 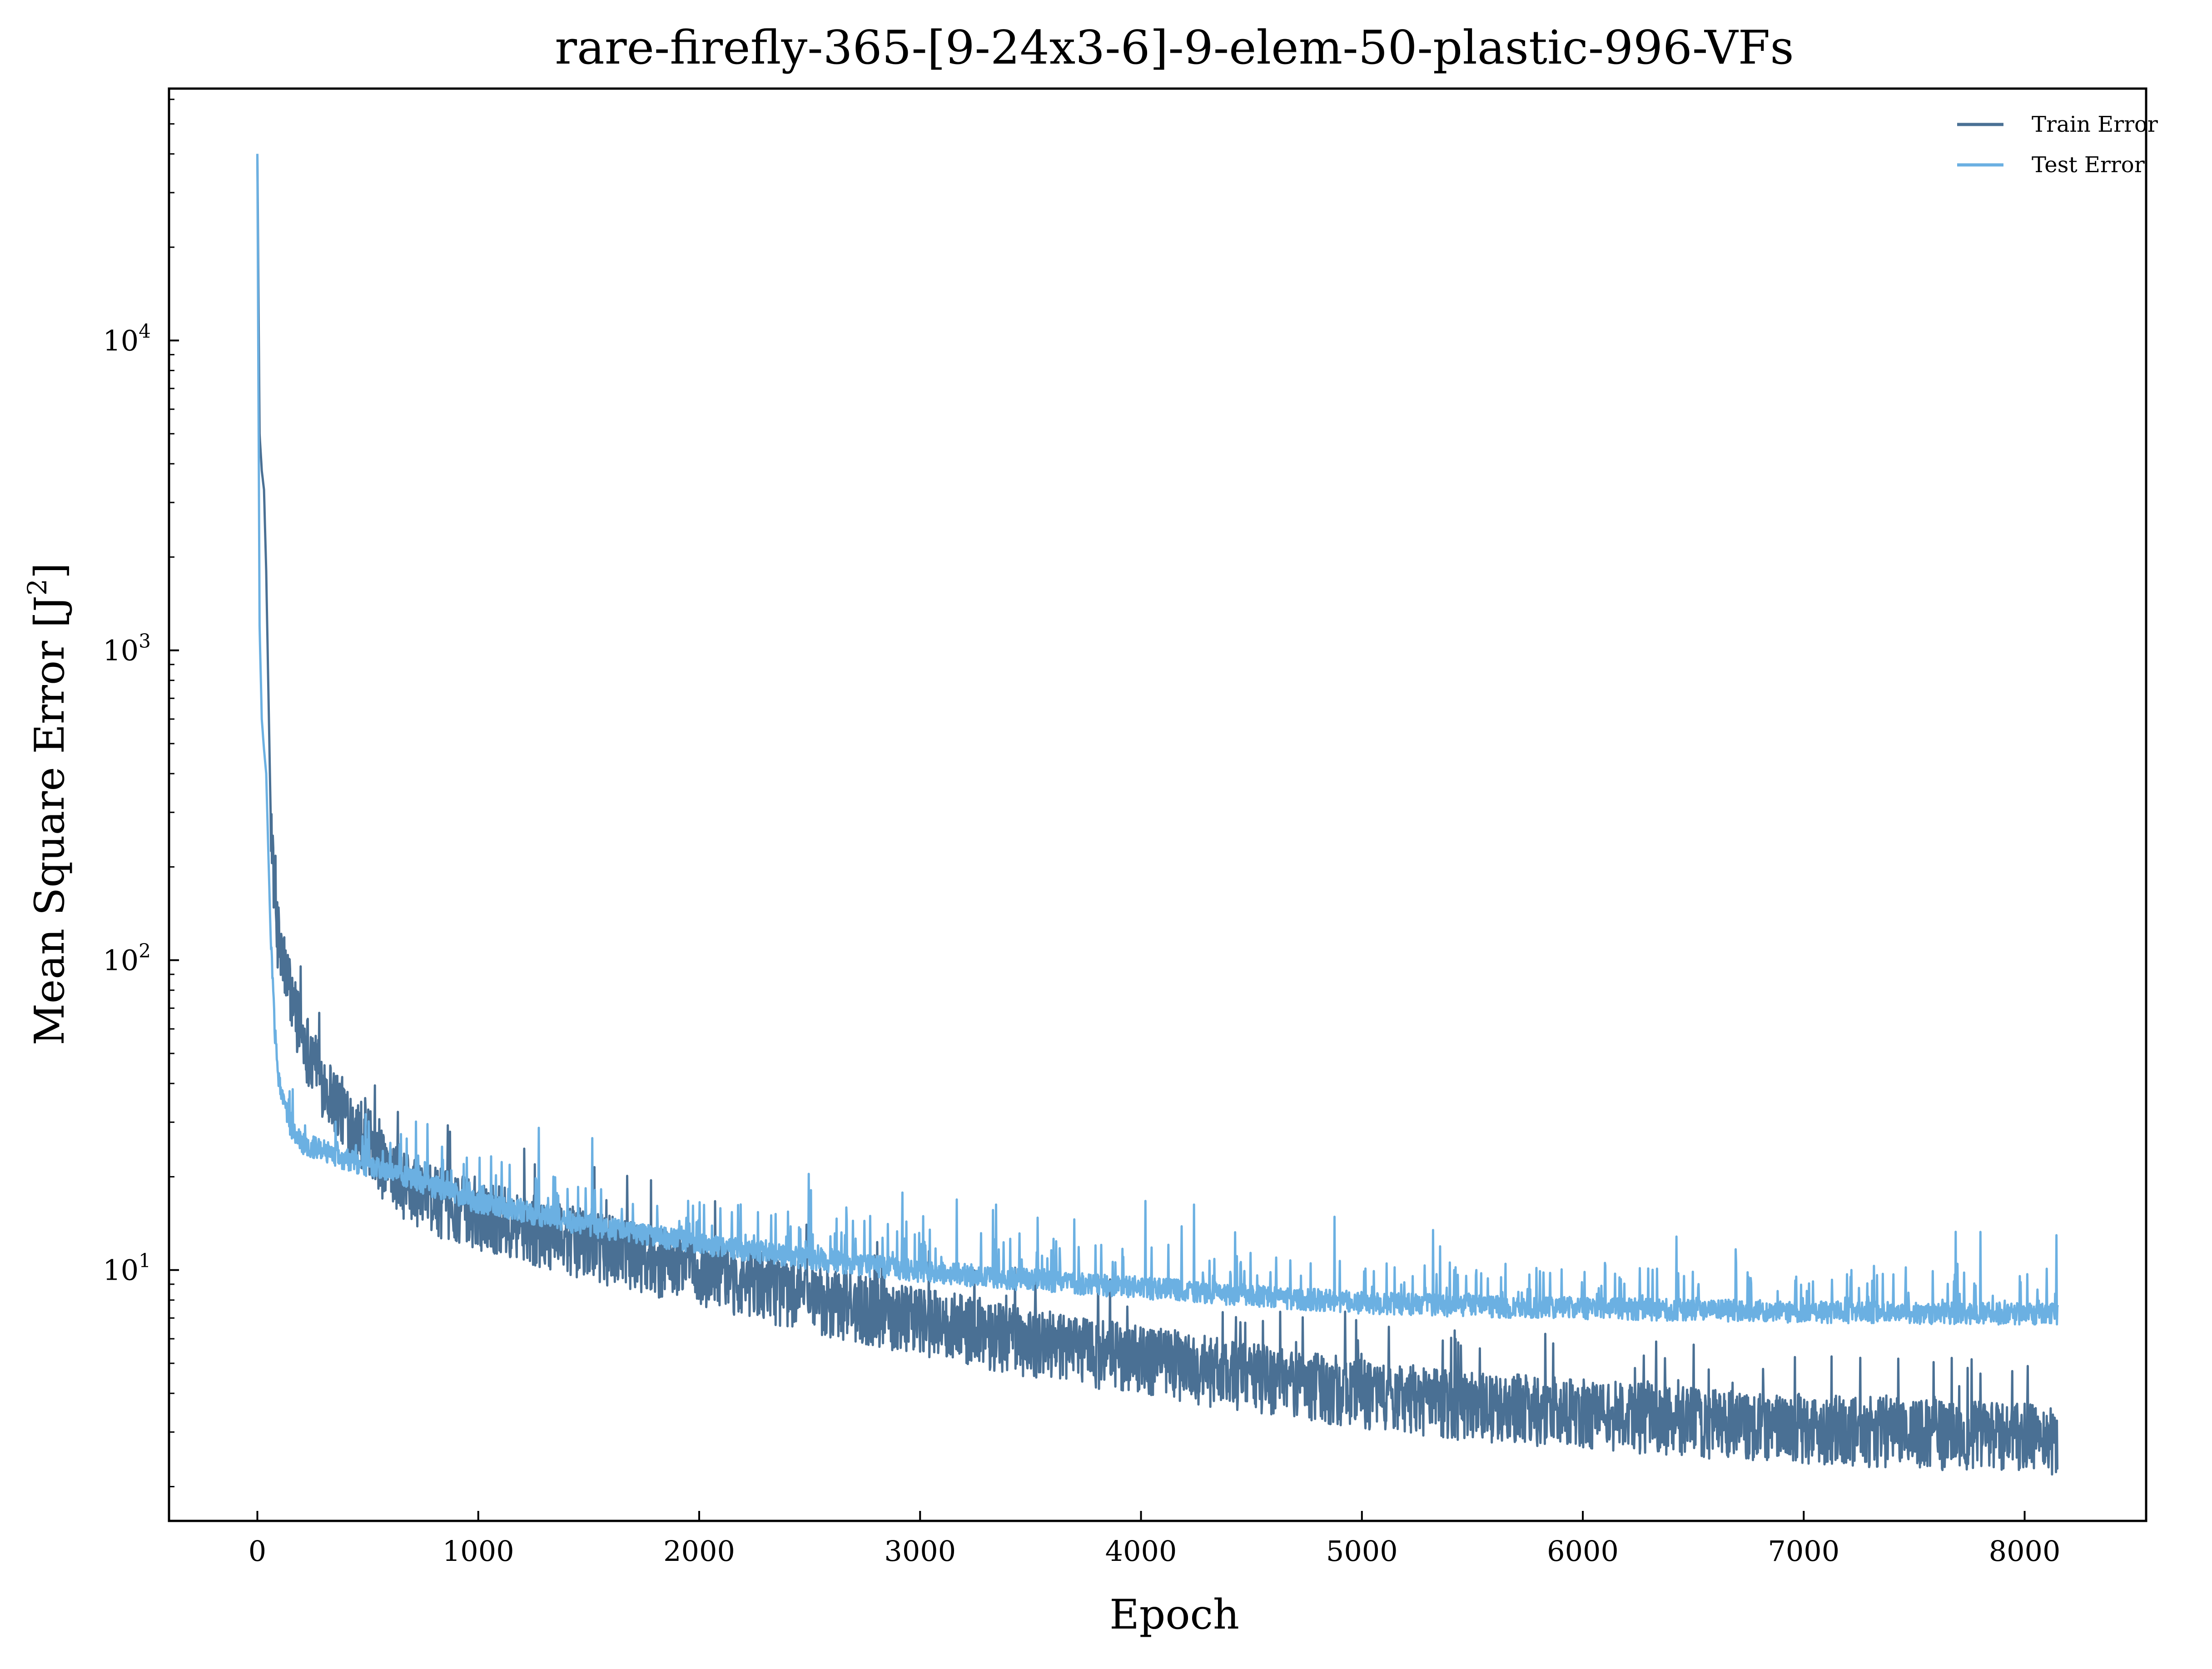 What do you see at coordinates (1141, 1551) in the screenshot?
I see `x-tick-label: 4000` at bounding box center [1141, 1551].